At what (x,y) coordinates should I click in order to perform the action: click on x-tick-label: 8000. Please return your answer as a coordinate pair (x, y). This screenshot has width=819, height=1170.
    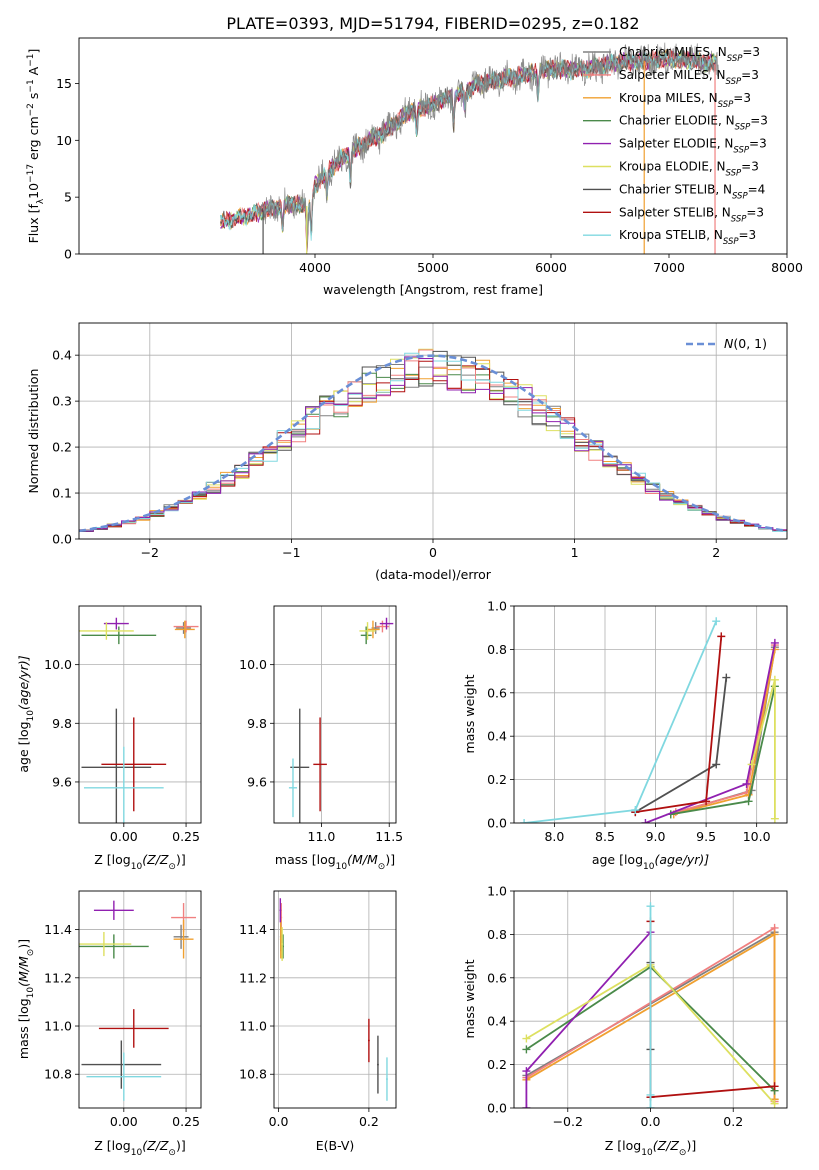
    Looking at the image, I should click on (787, 267).